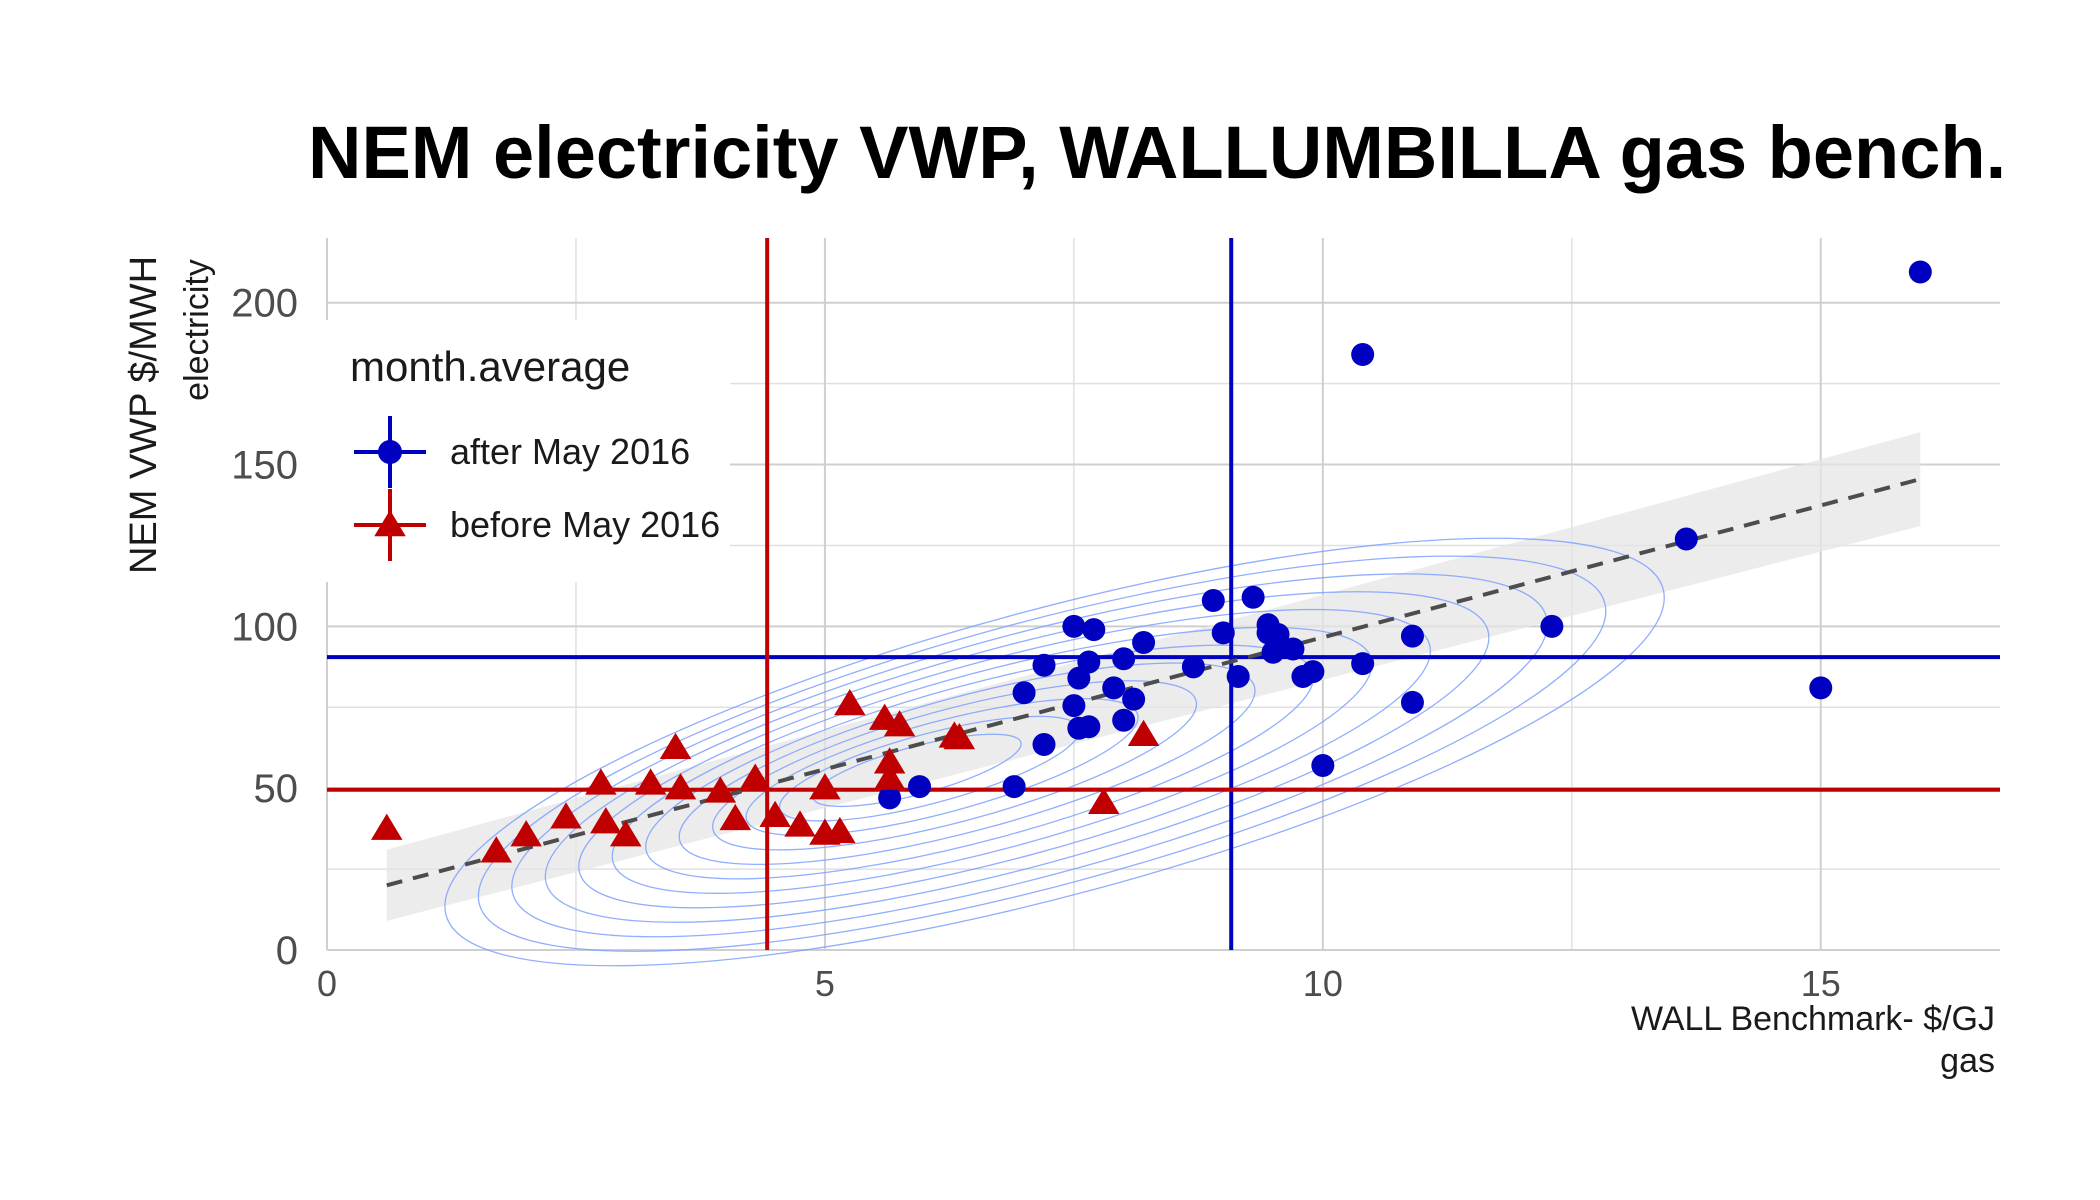  What do you see at coordinates (490, 366) in the screenshot?
I see `legend-title: month.average` at bounding box center [490, 366].